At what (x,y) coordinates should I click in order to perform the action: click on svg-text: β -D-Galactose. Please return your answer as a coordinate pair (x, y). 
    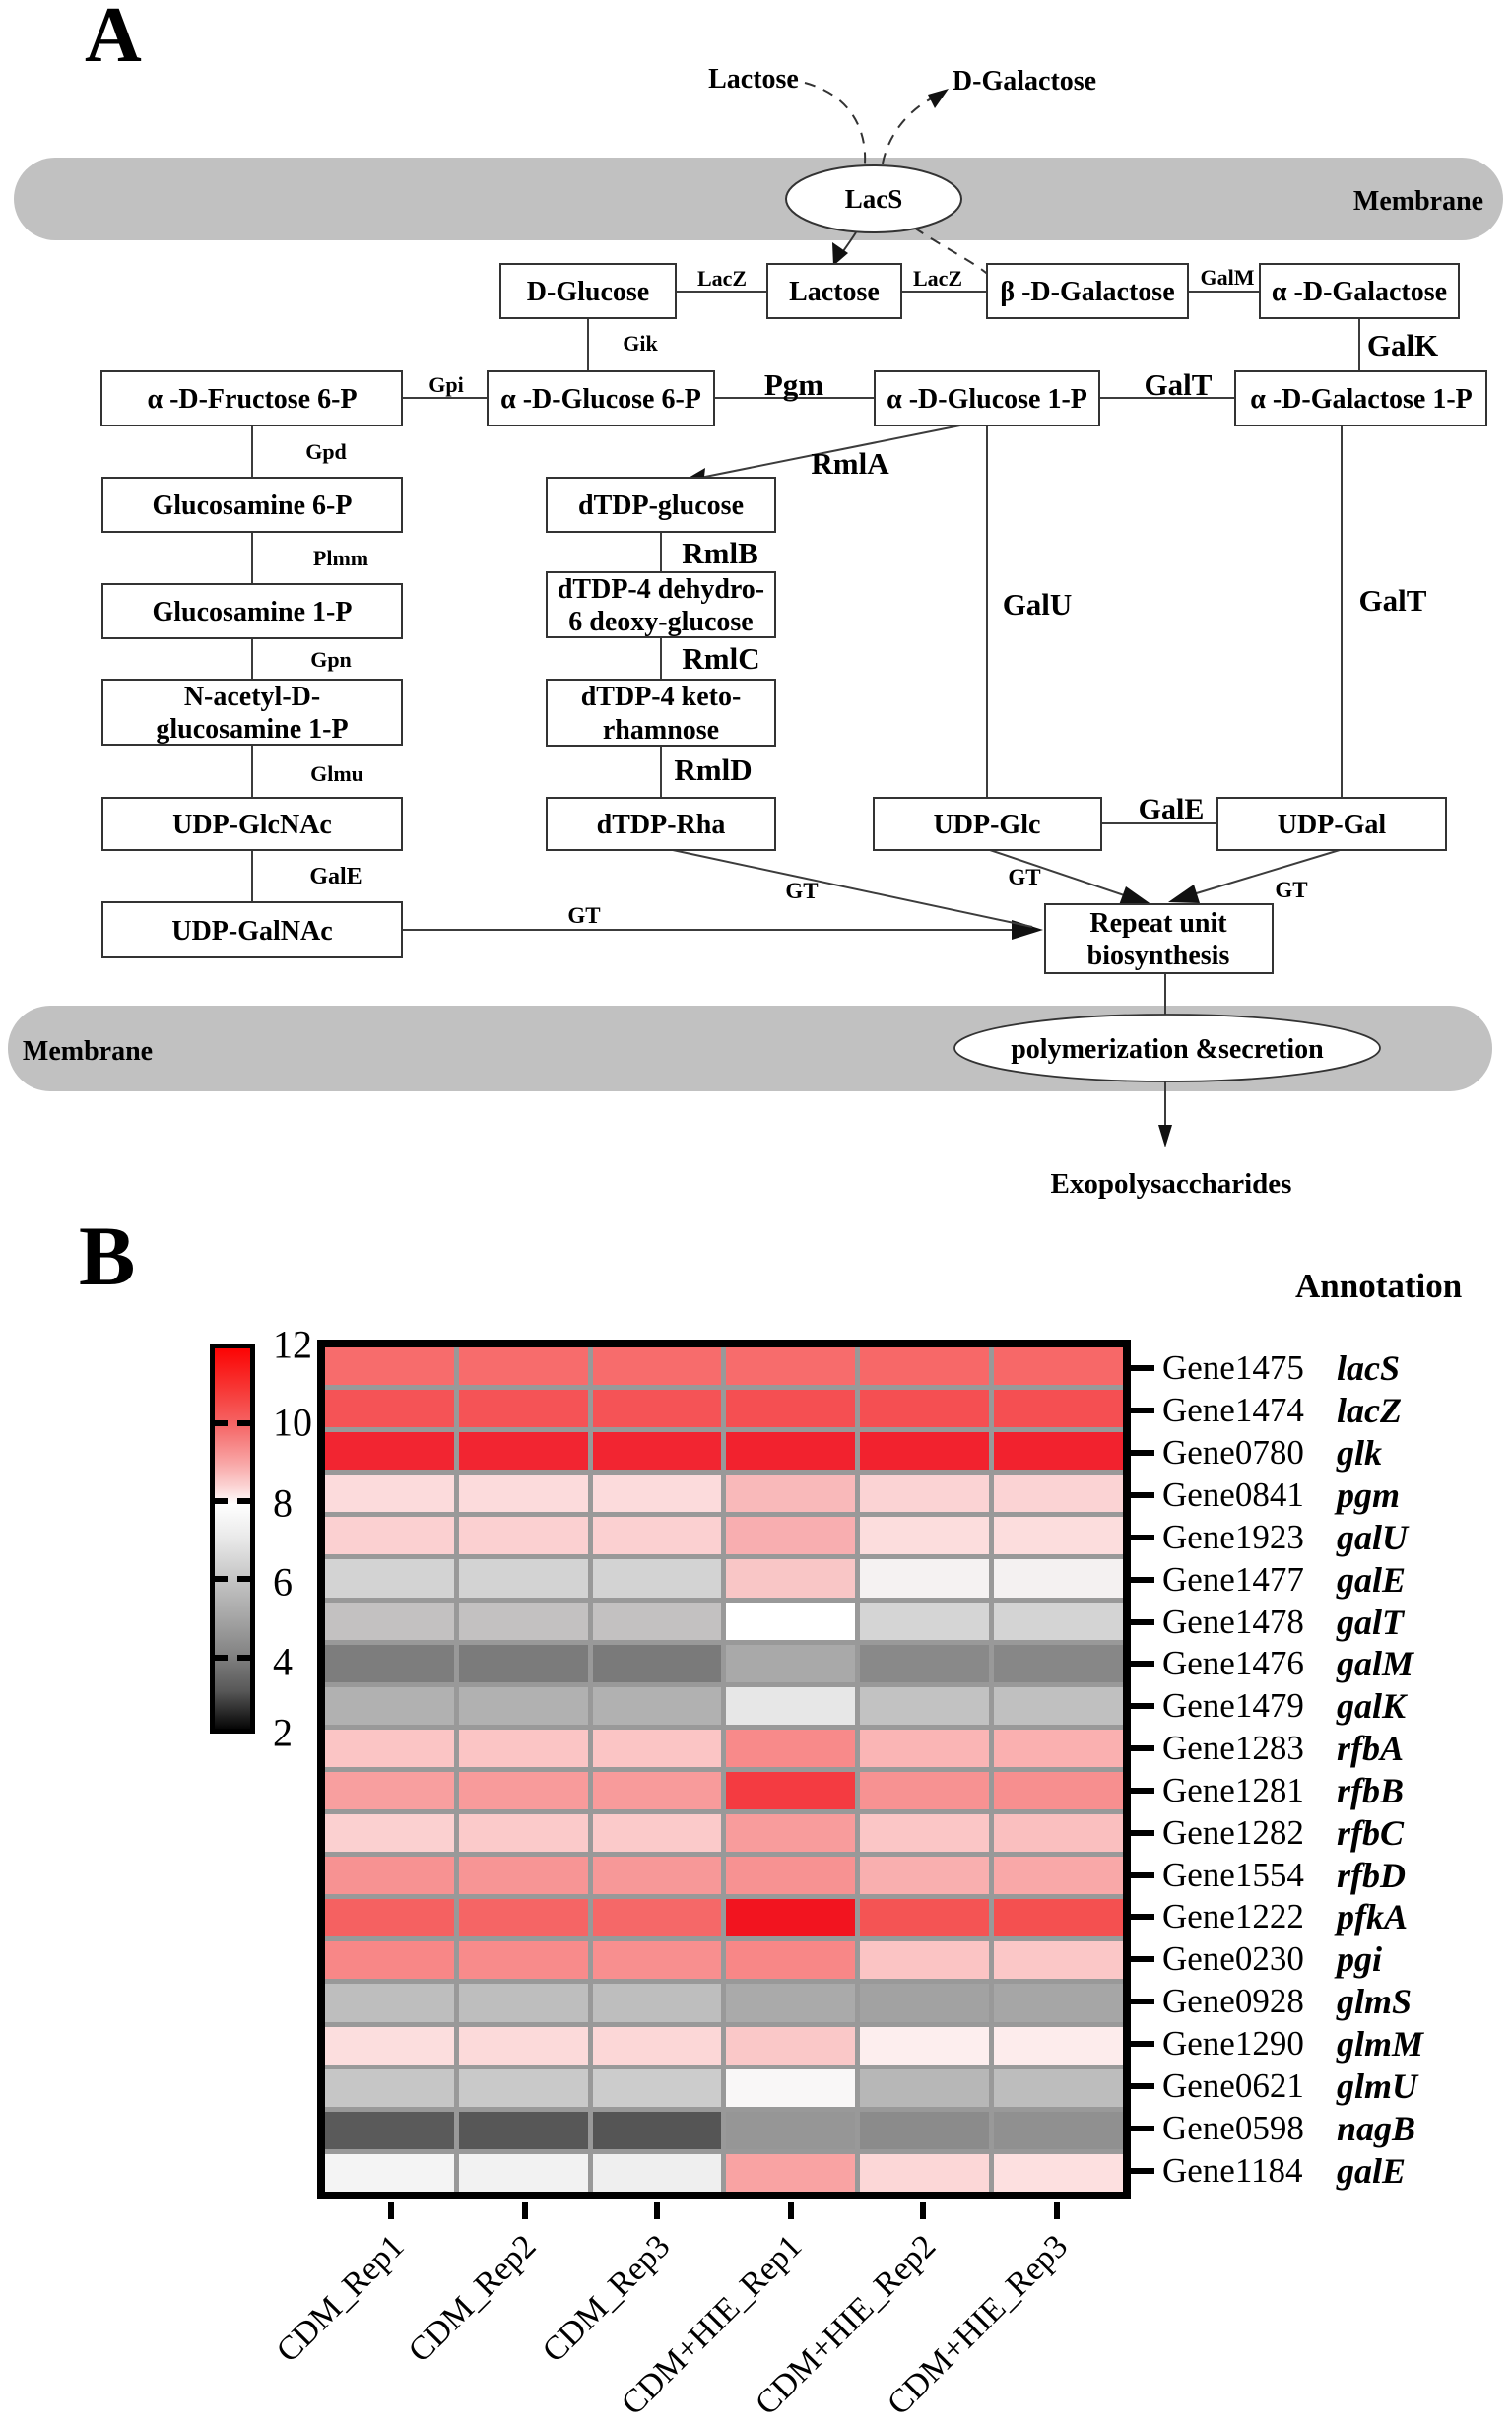
    Looking at the image, I should click on (1087, 292).